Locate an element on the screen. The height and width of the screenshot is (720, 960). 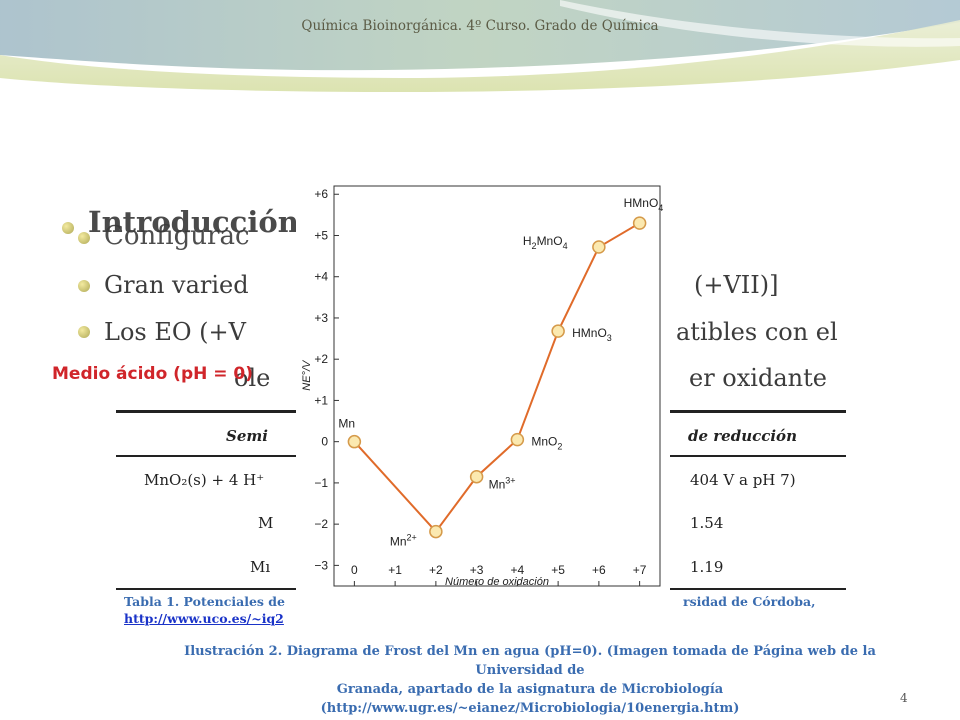
slide-heading: Introducción is located at coordinates (193, 222).